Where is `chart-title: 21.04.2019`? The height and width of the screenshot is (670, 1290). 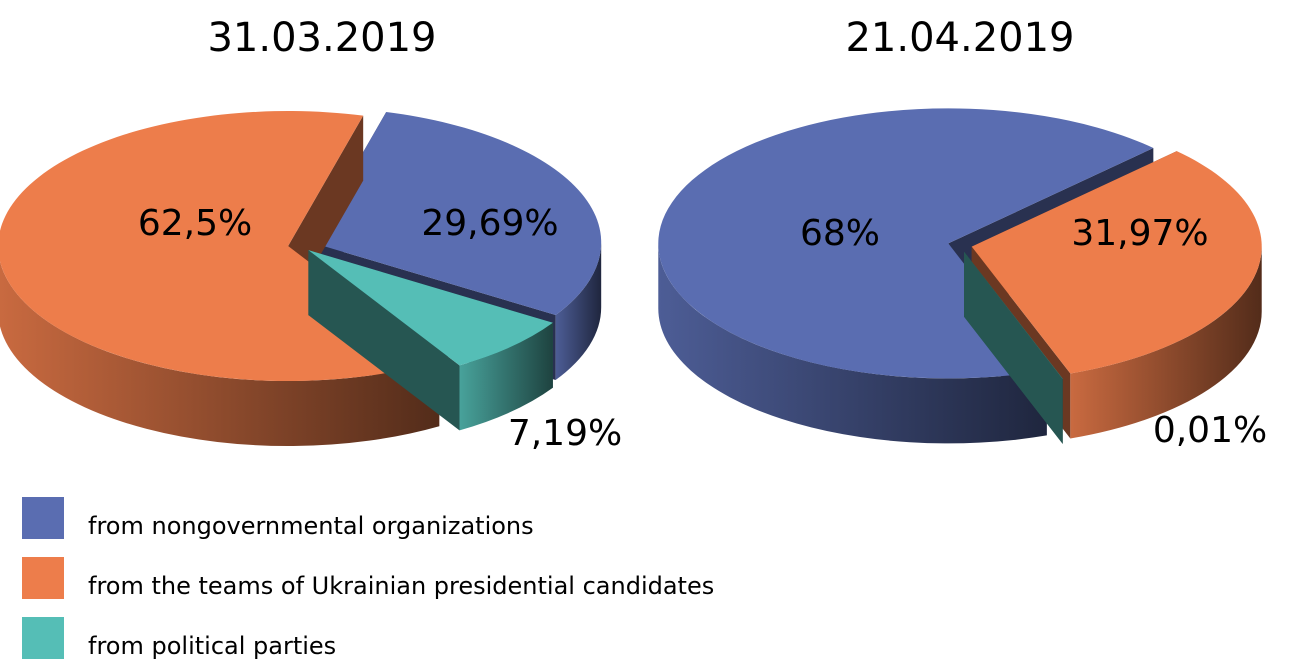
chart-title: 21.04.2019 is located at coordinates (959, 38).